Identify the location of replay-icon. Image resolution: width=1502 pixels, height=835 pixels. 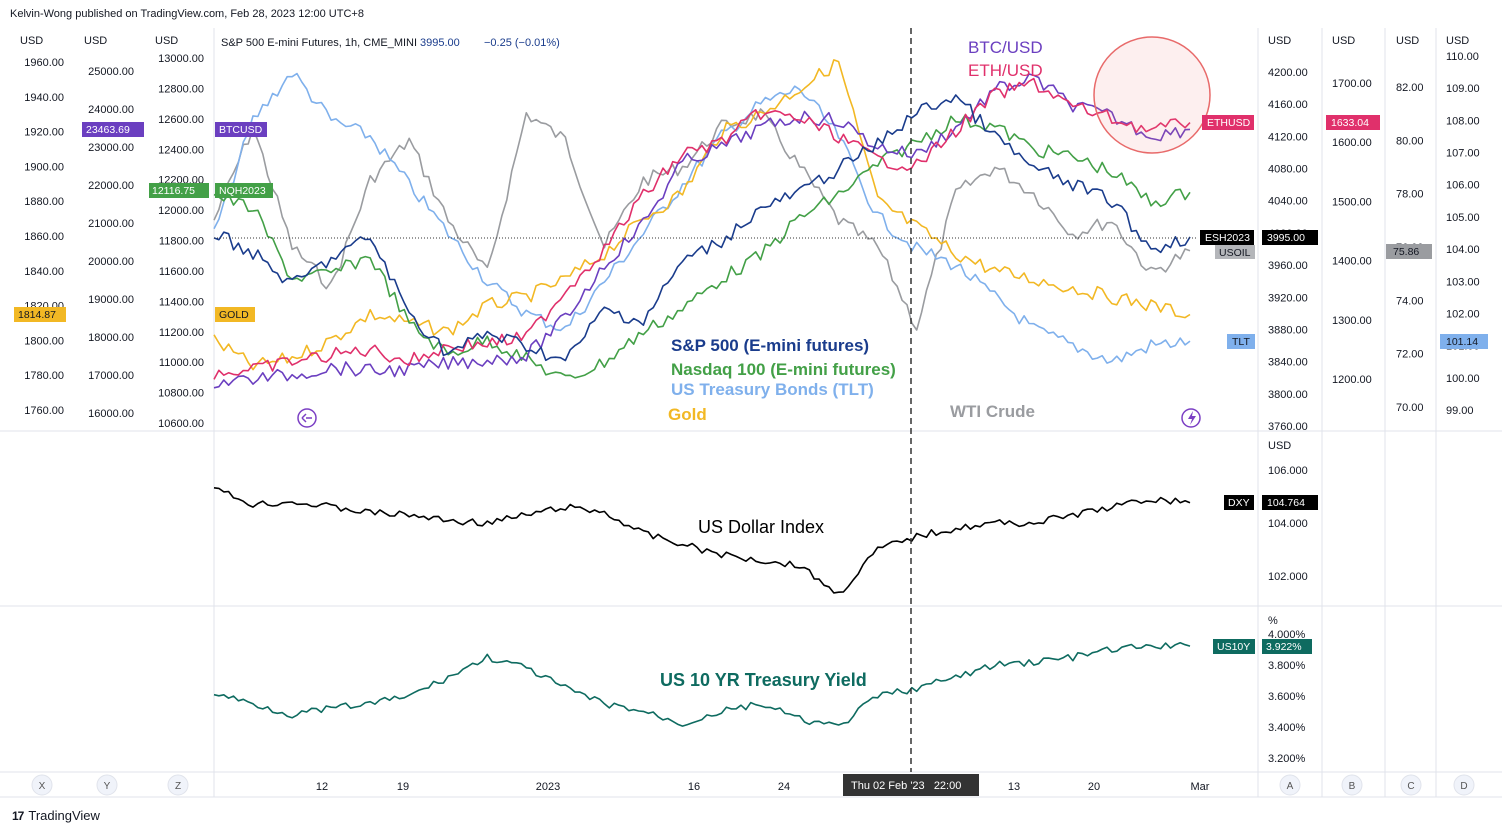
(307, 418).